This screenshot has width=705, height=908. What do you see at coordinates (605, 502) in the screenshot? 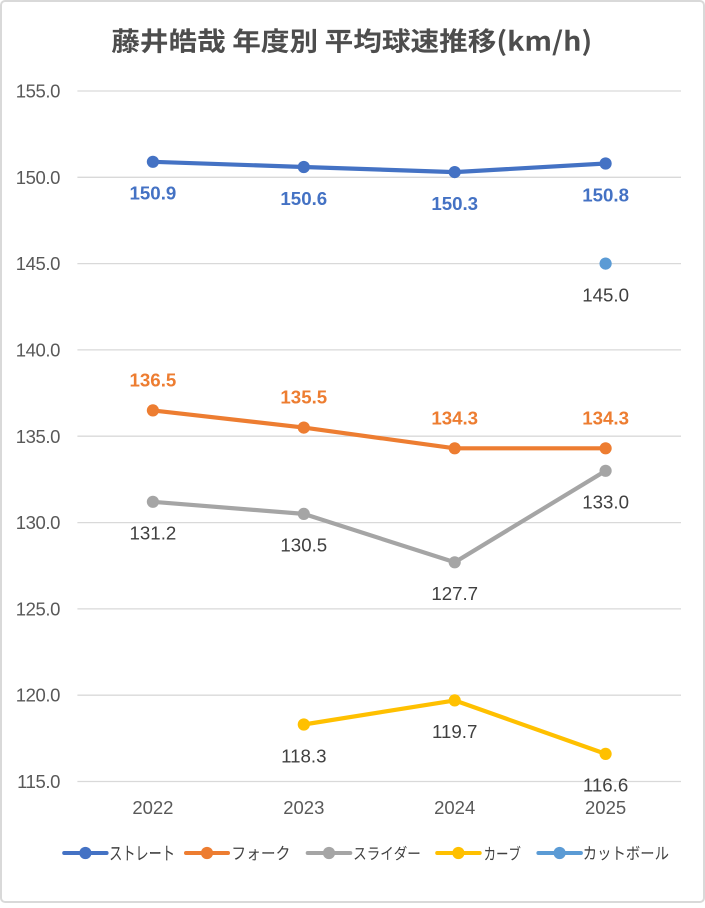
I see `svg-text: 133.0` at bounding box center [605, 502].